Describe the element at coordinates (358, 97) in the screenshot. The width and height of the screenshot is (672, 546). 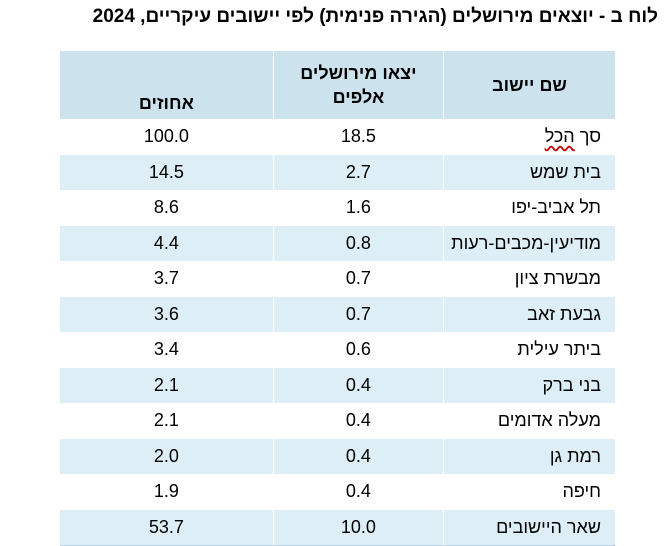
I see `header-thousands-unit: אלפים` at that location.